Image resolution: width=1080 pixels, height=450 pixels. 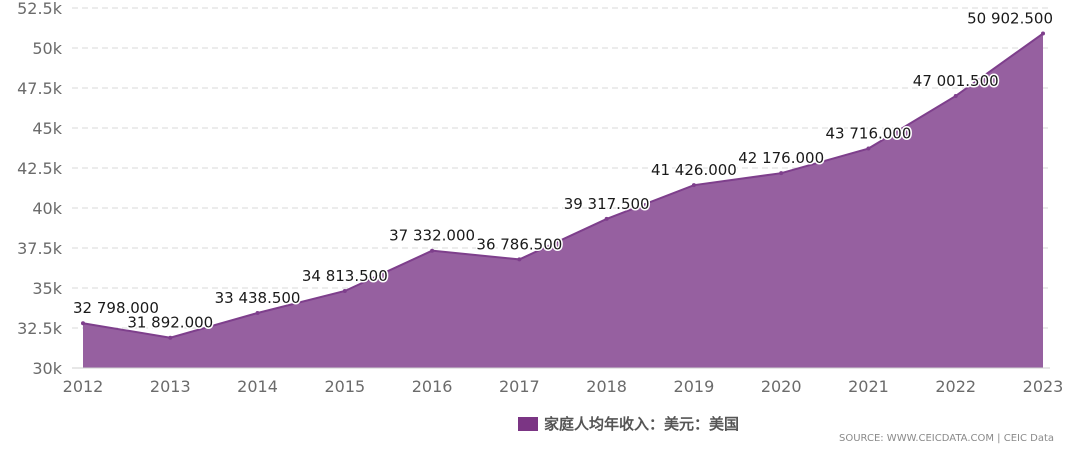 What do you see at coordinates (40, 328) in the screenshot?
I see `y-tick-label: 32.5k` at bounding box center [40, 328].